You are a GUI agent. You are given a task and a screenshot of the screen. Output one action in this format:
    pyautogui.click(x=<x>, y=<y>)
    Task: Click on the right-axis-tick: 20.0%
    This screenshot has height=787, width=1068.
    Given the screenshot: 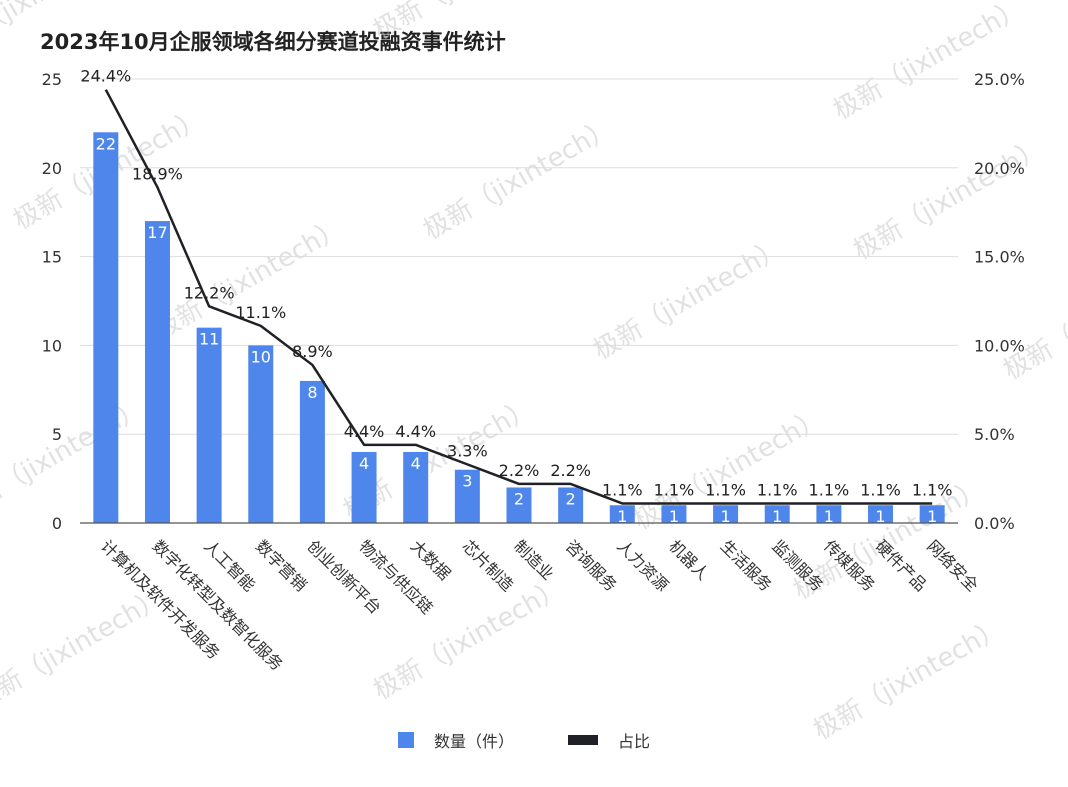 What is the action you would take?
    pyautogui.click(x=999, y=168)
    